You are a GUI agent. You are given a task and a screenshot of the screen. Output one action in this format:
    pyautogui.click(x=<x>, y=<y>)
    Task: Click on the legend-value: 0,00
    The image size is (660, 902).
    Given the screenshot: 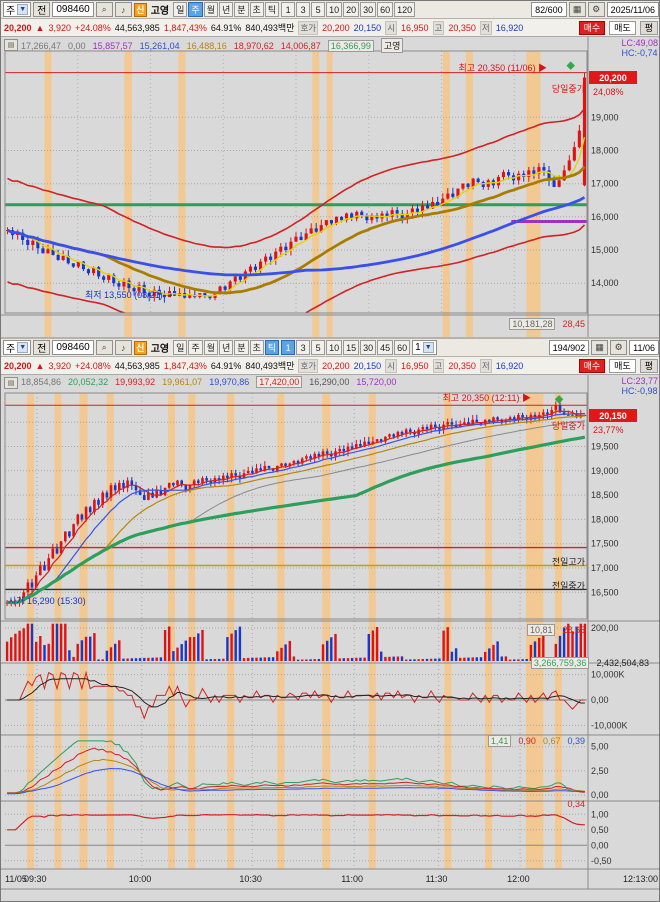 What is the action you would take?
    pyautogui.click(x=77, y=45)
    